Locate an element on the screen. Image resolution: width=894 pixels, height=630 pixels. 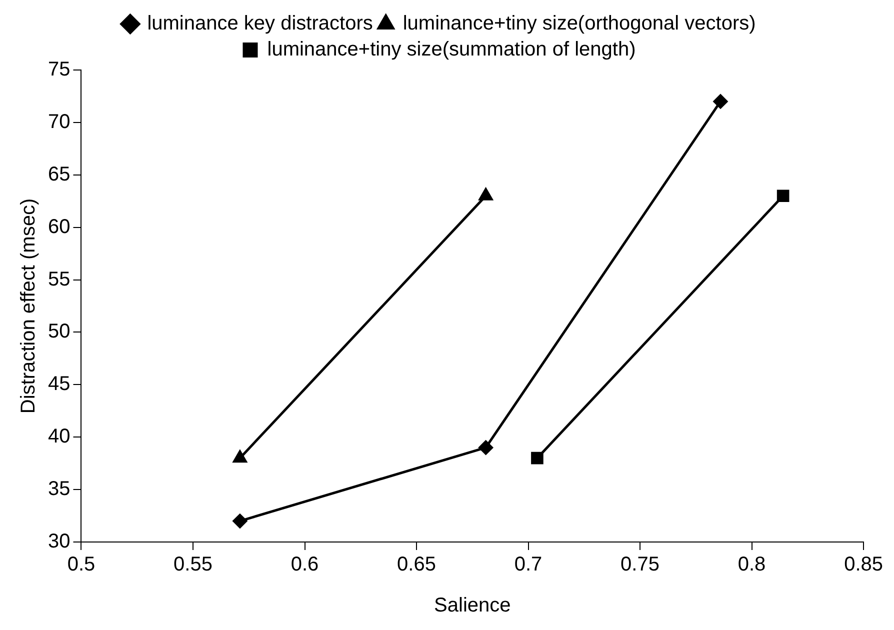
x-tick-label: 0.7 is located at coordinates (528, 565).